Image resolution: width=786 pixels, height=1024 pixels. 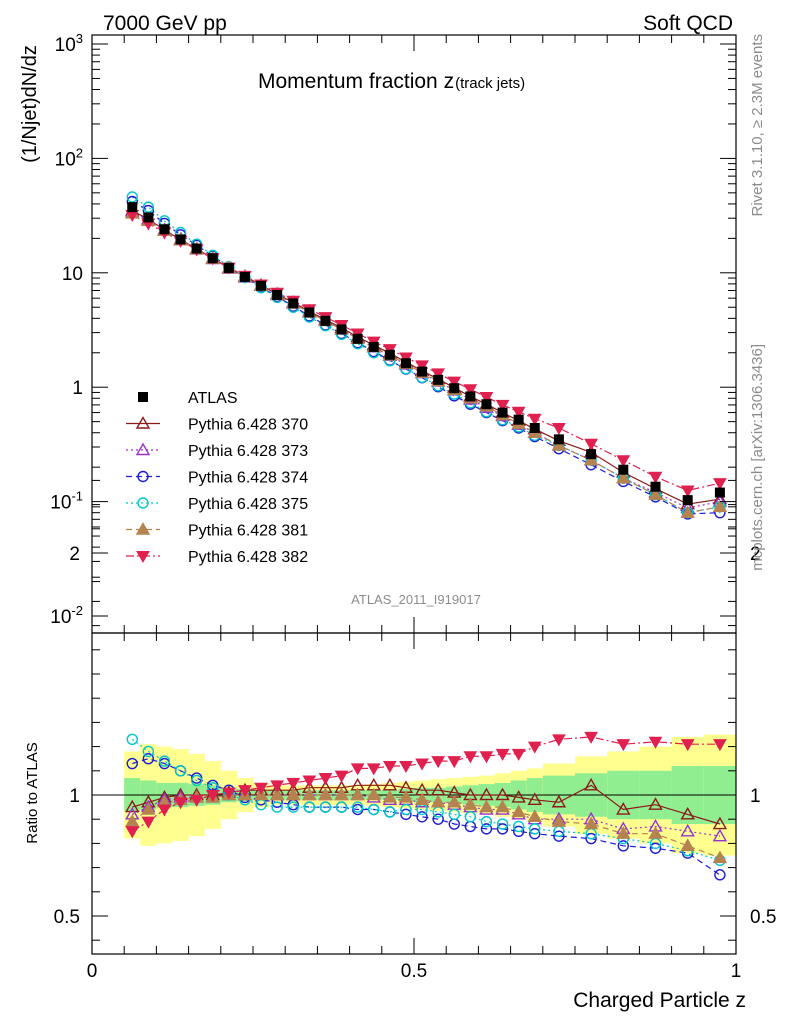 I want to click on legend-label-4: Pythia 6.428 375, so click(x=248, y=504).